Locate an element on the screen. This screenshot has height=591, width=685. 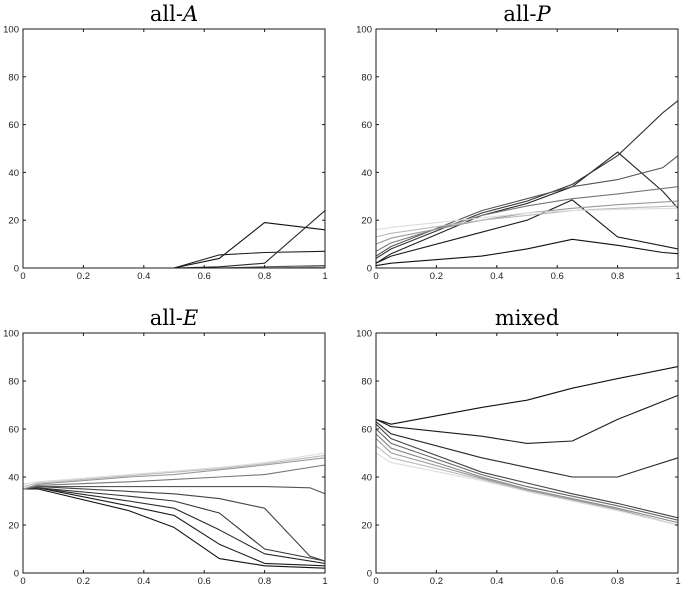
panel-title: all-E is located at coordinates (174, 318).